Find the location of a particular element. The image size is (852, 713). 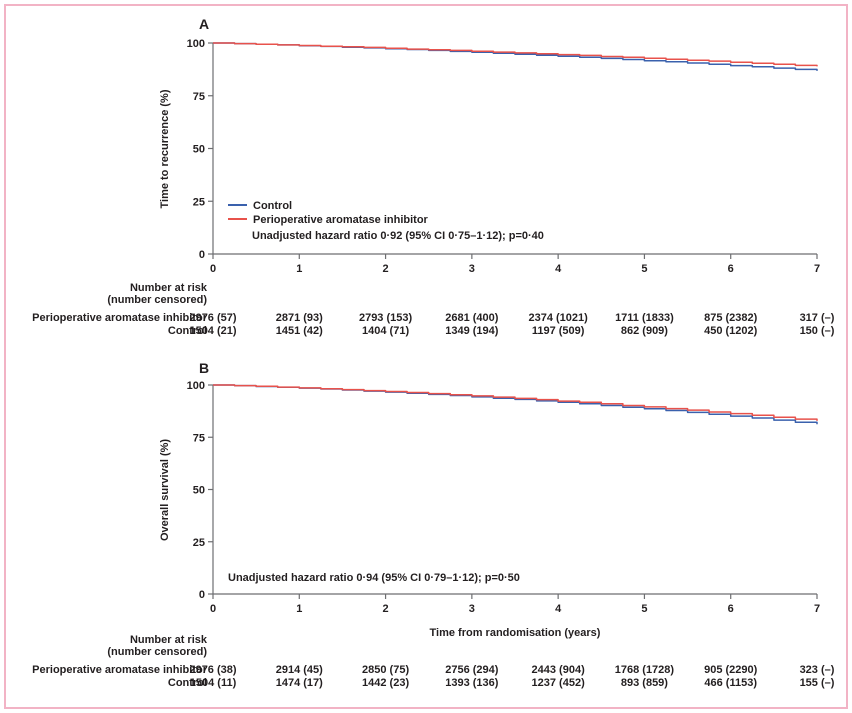

risk-value: 2976 (57) is located at coordinates (213, 318).